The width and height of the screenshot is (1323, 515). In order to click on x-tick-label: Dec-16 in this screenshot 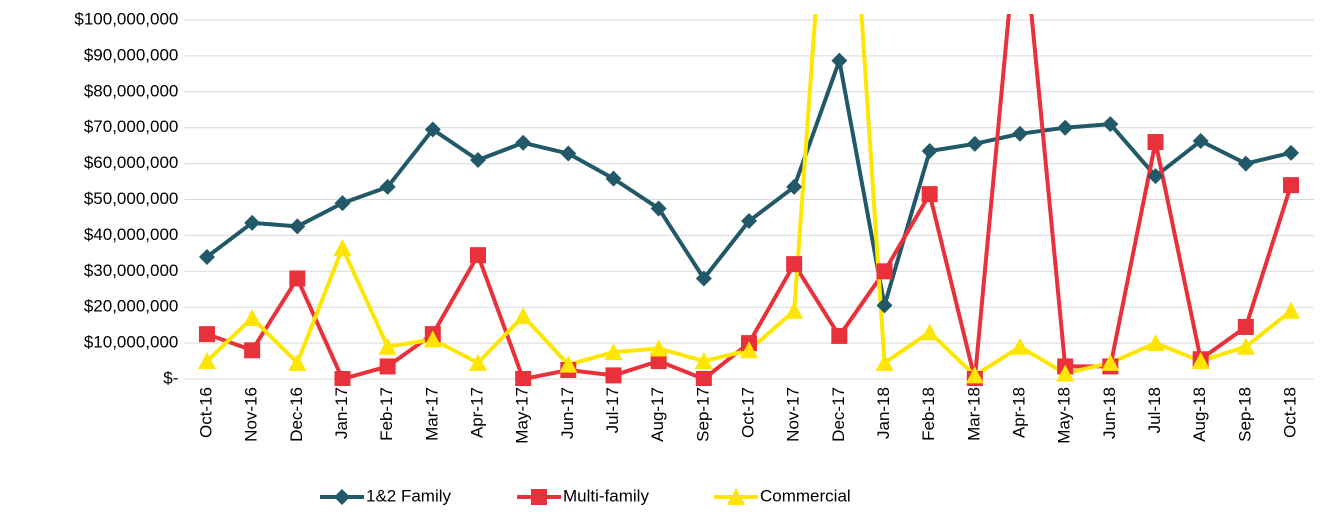, I will do `click(296, 414)`.